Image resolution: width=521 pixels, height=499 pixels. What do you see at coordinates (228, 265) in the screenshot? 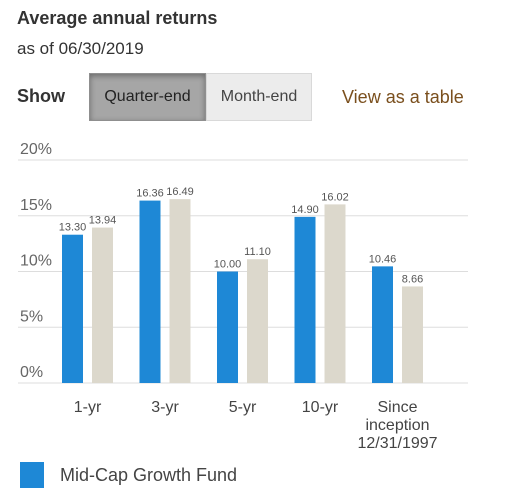
I see `data-label: 10.00` at bounding box center [228, 265].